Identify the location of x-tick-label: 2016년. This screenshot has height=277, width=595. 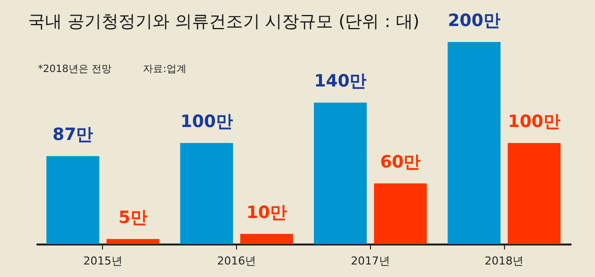
(236, 261).